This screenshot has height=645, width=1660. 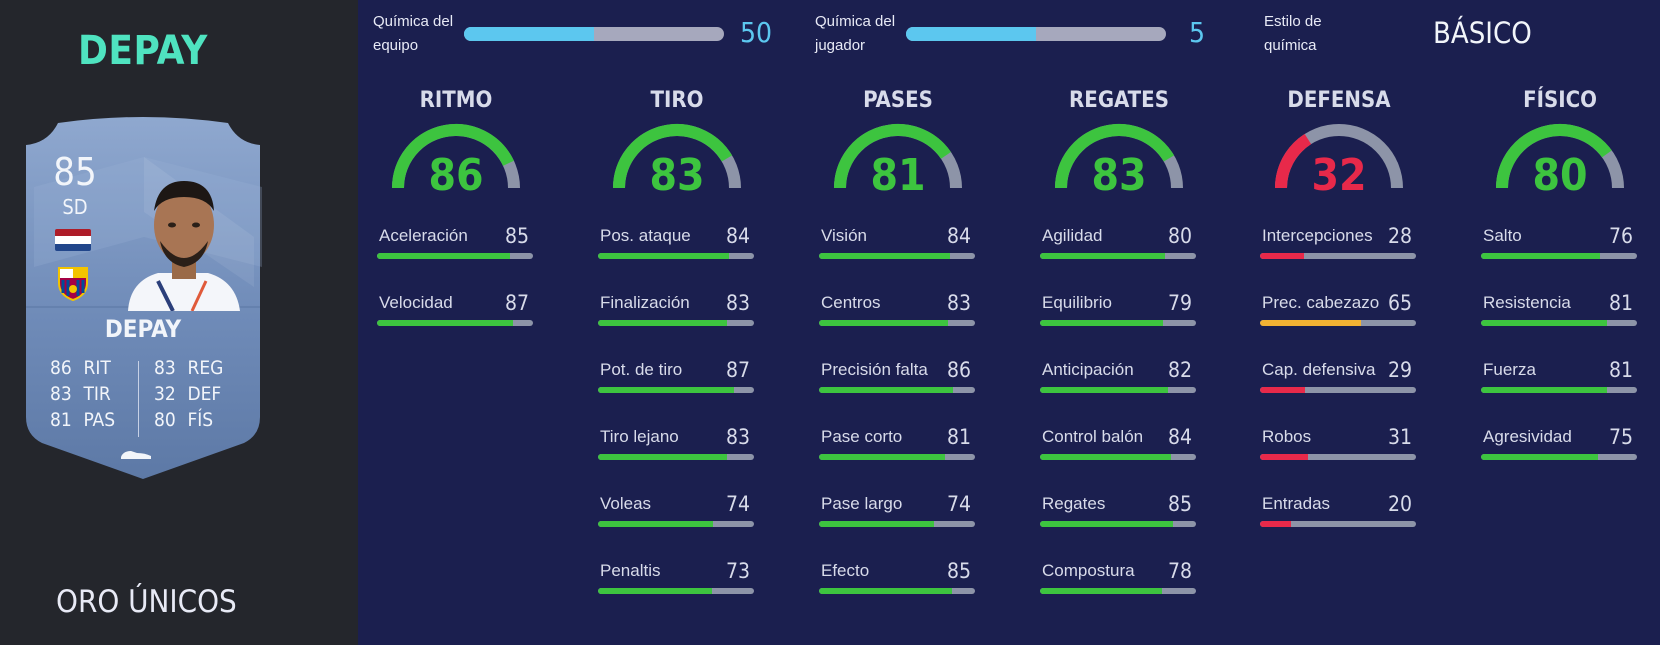 I want to click on sub-stat-pot-de-tiro: Pot. de tiro 87, so click(x=677, y=379).